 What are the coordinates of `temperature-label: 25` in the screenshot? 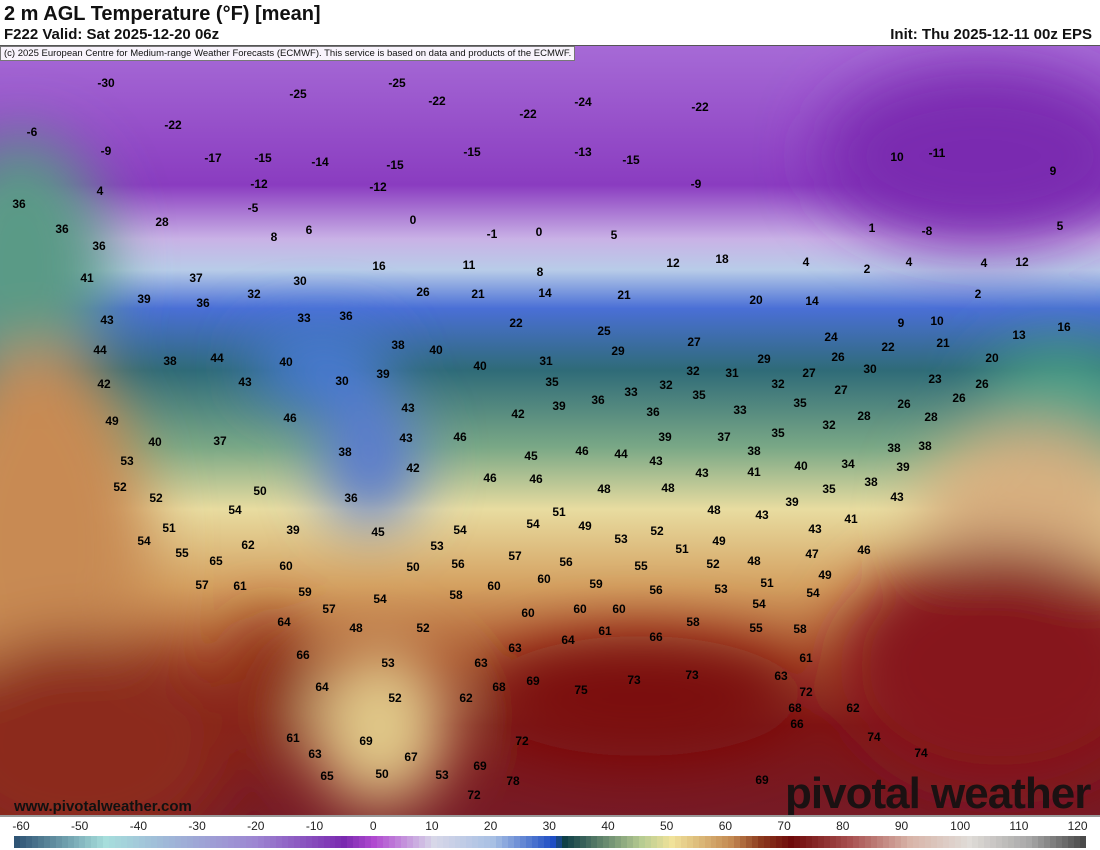 It's located at (604, 331).